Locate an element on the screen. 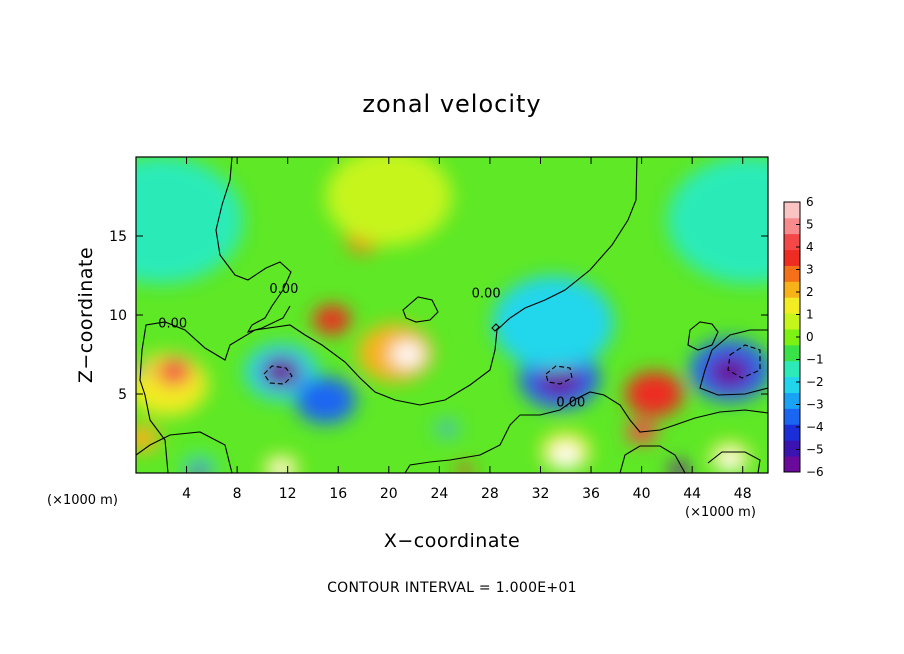 The height and width of the screenshot is (654, 904). colorbar-label: 2 is located at coordinates (810, 292).